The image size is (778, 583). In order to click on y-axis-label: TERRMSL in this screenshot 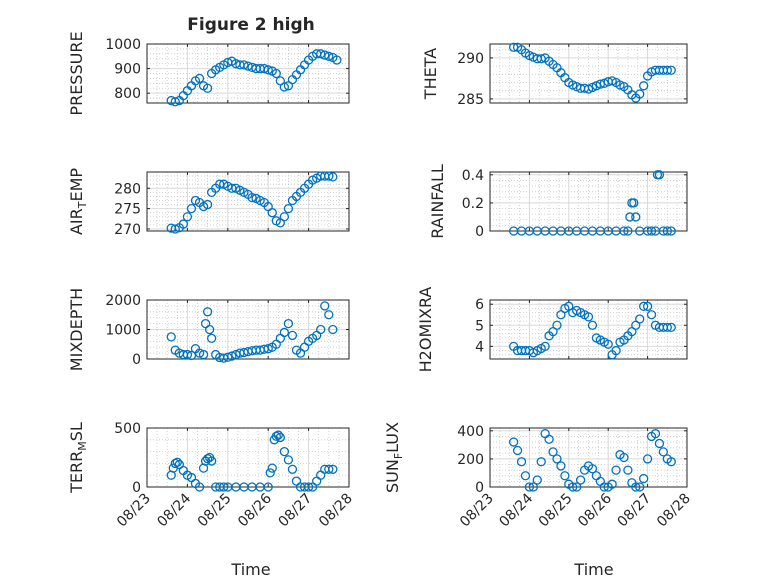, I will do `click(78, 458)`.